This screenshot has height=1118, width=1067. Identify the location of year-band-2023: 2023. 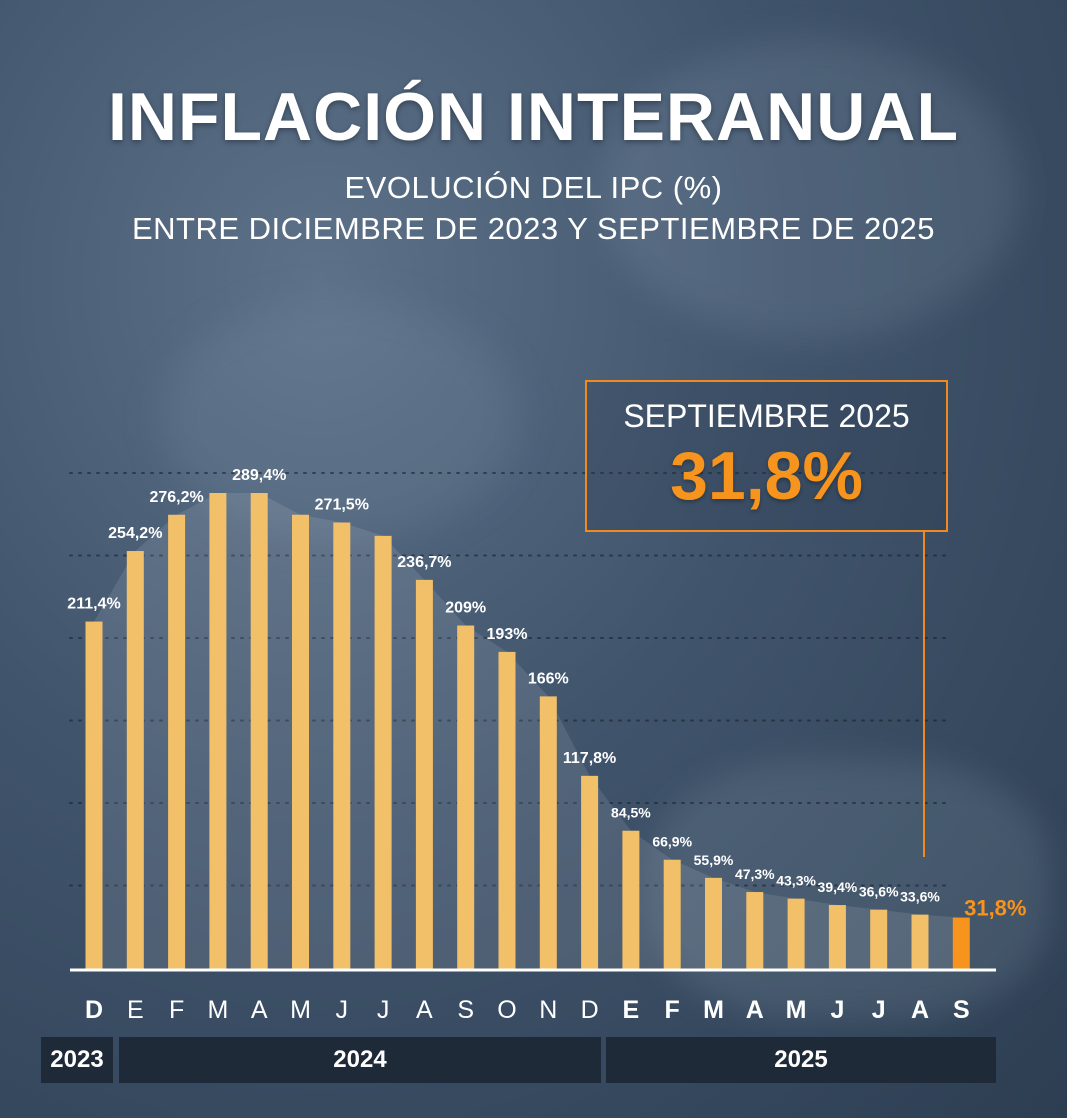
(77, 1060).